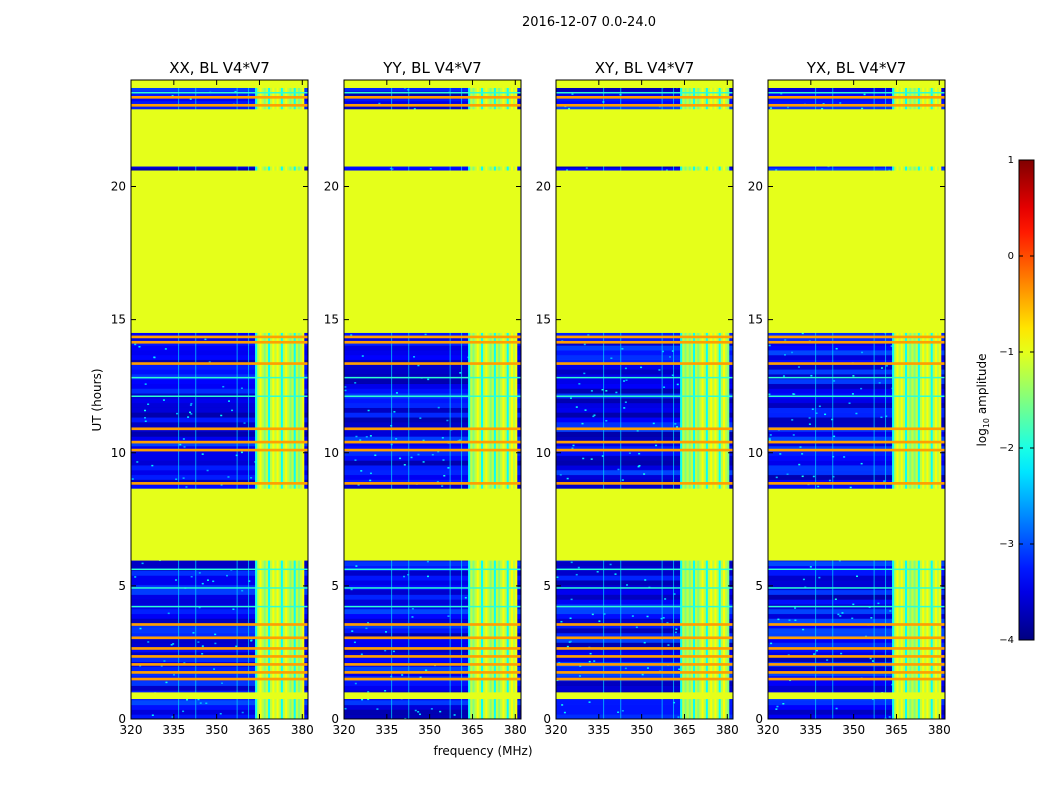 The image size is (1050, 800). Describe the element at coordinates (983, 400) in the screenshot. I see `colorbar-label: log10 amplitude` at that location.